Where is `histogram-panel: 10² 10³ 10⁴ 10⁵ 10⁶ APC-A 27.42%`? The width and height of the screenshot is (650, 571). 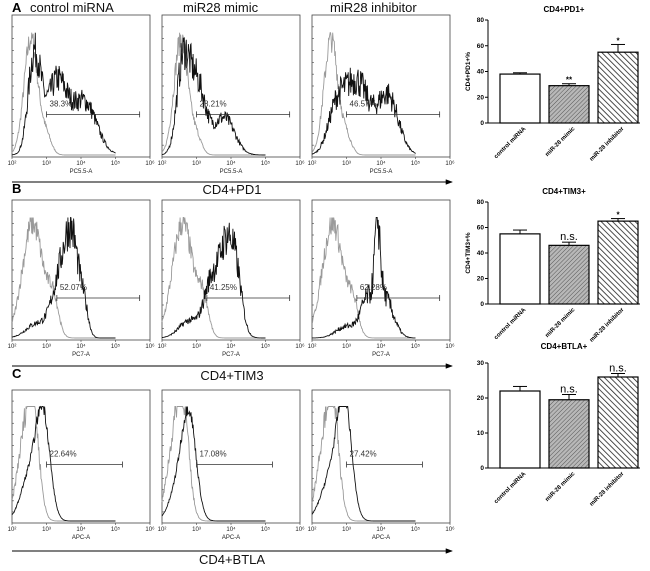
histogram-panel: 10² 10³ 10⁴ 10⁵ 10⁶ APC-A 27.42% is located at coordinates (381, 465).